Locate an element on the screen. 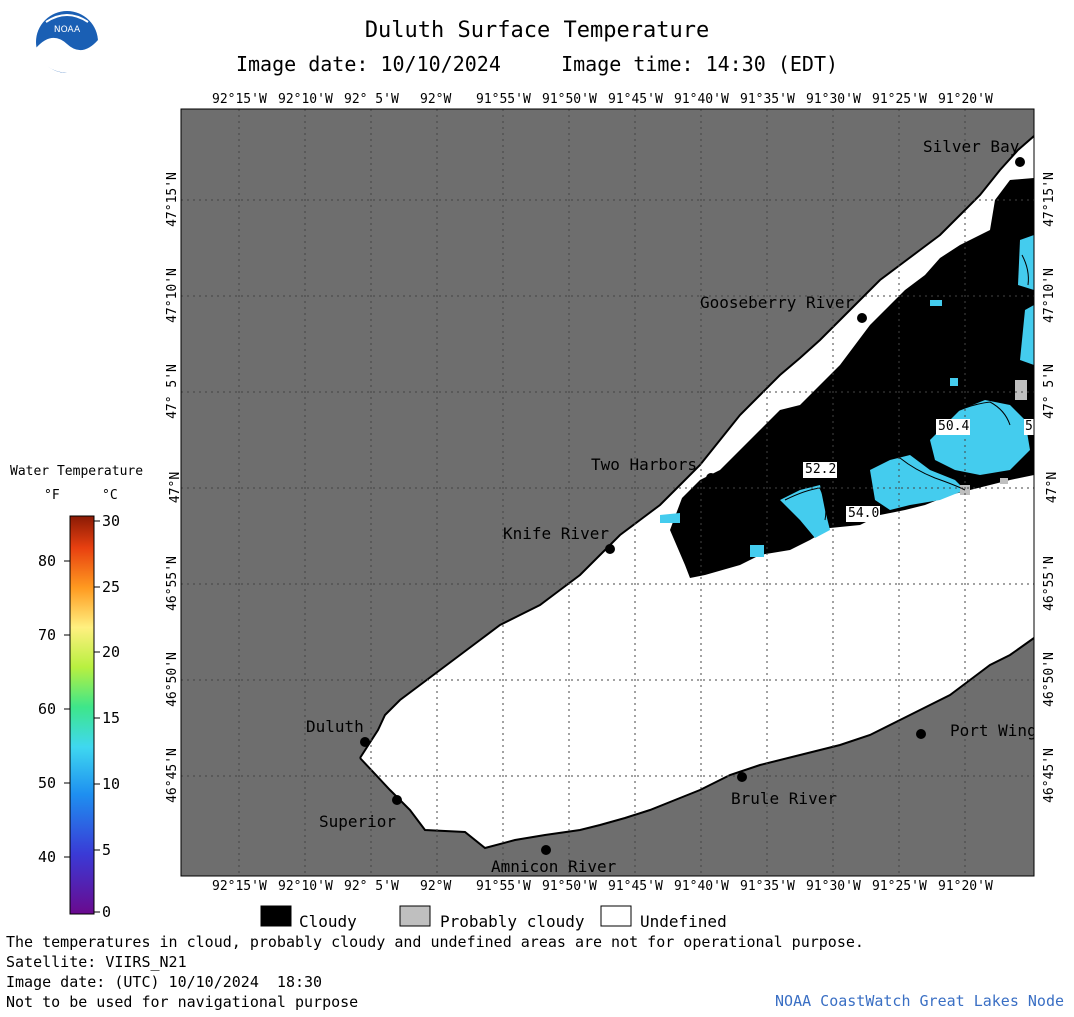  colorbar-tick-f: 50 is located at coordinates (47, 783).